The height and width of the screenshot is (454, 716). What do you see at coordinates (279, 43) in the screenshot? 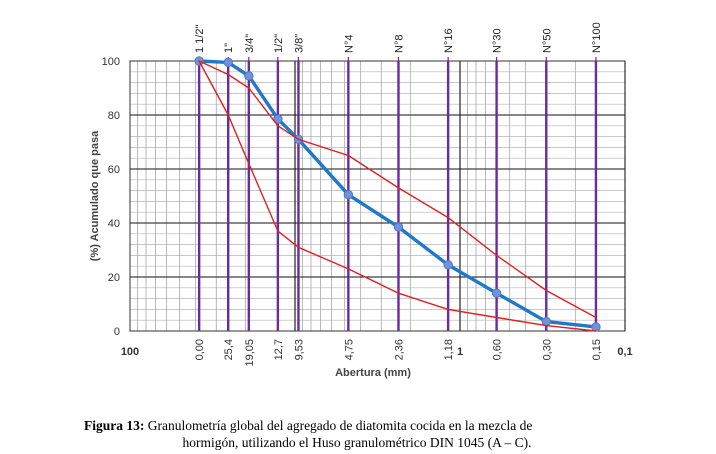
I see `sieve-name-label: 1/2"` at bounding box center [279, 43].